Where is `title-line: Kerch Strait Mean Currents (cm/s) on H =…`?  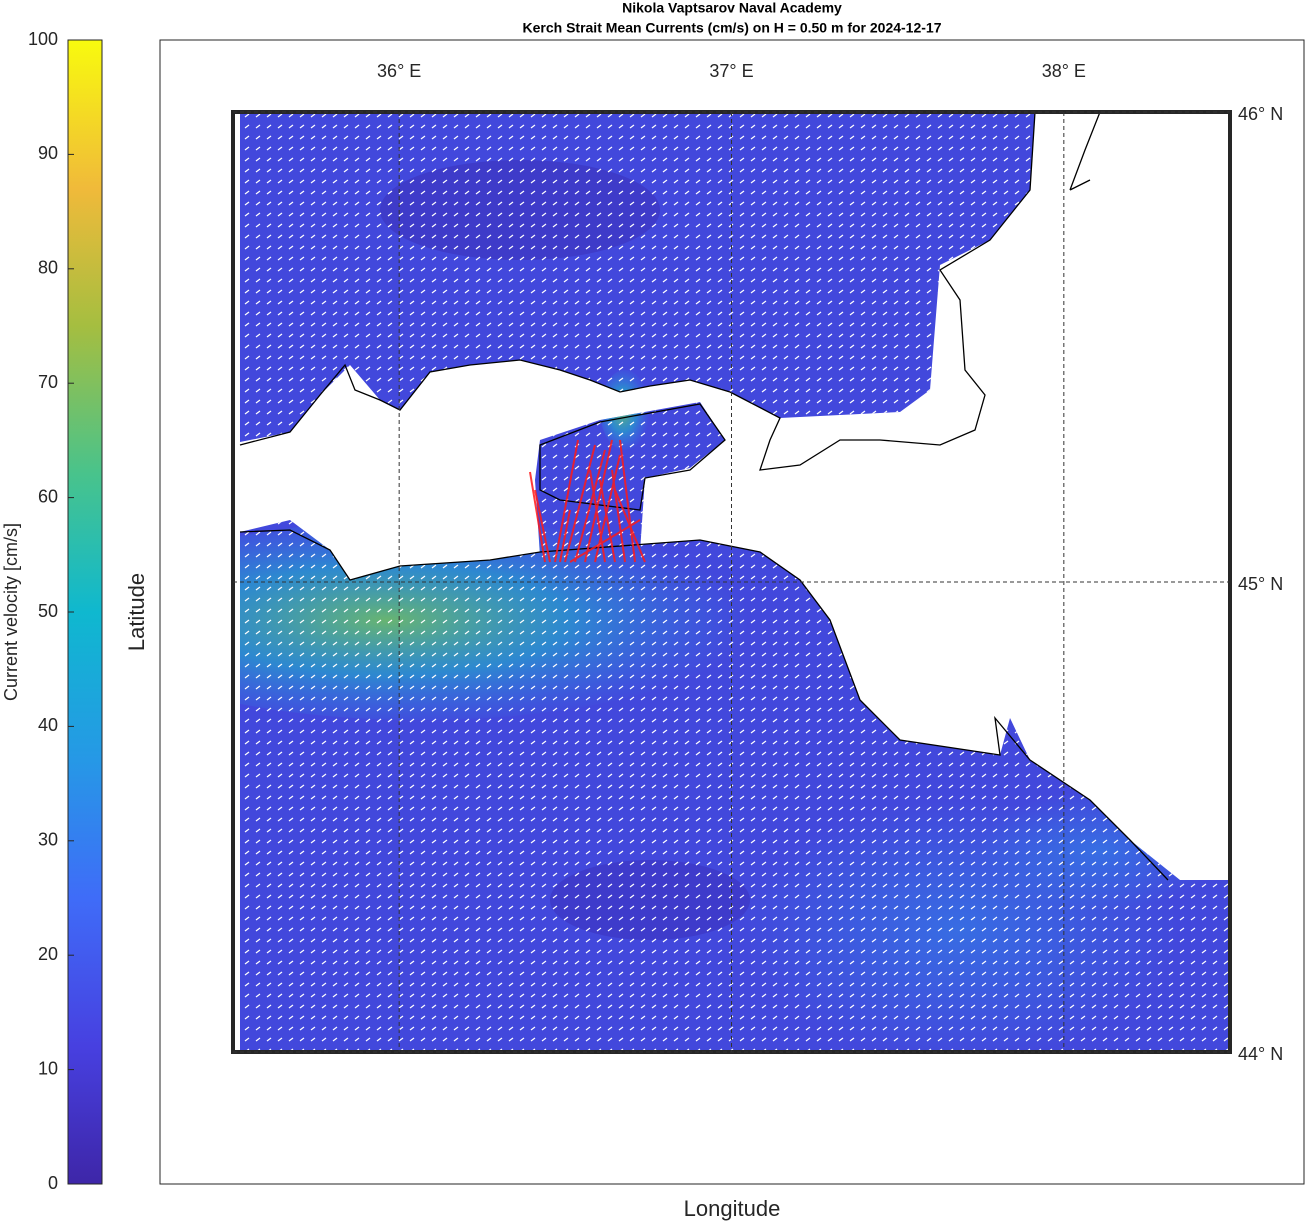 title-line: Kerch Strait Mean Currents (cm/s) on H =… is located at coordinates (732, 28).